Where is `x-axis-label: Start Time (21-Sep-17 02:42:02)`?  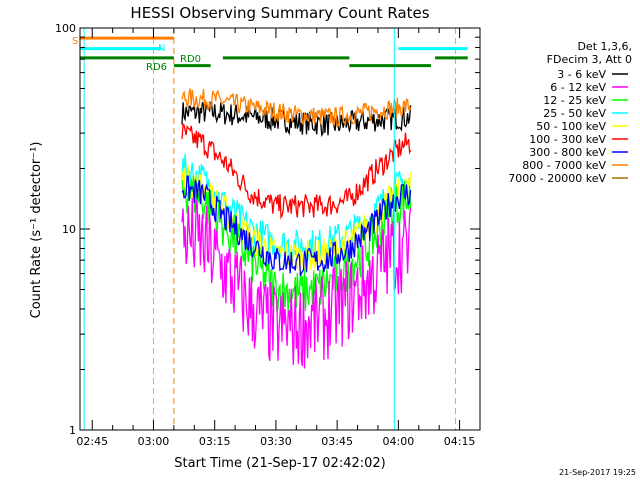 x-axis-label: Start Time (21-Sep-17 02:42:02) is located at coordinates (279, 463).